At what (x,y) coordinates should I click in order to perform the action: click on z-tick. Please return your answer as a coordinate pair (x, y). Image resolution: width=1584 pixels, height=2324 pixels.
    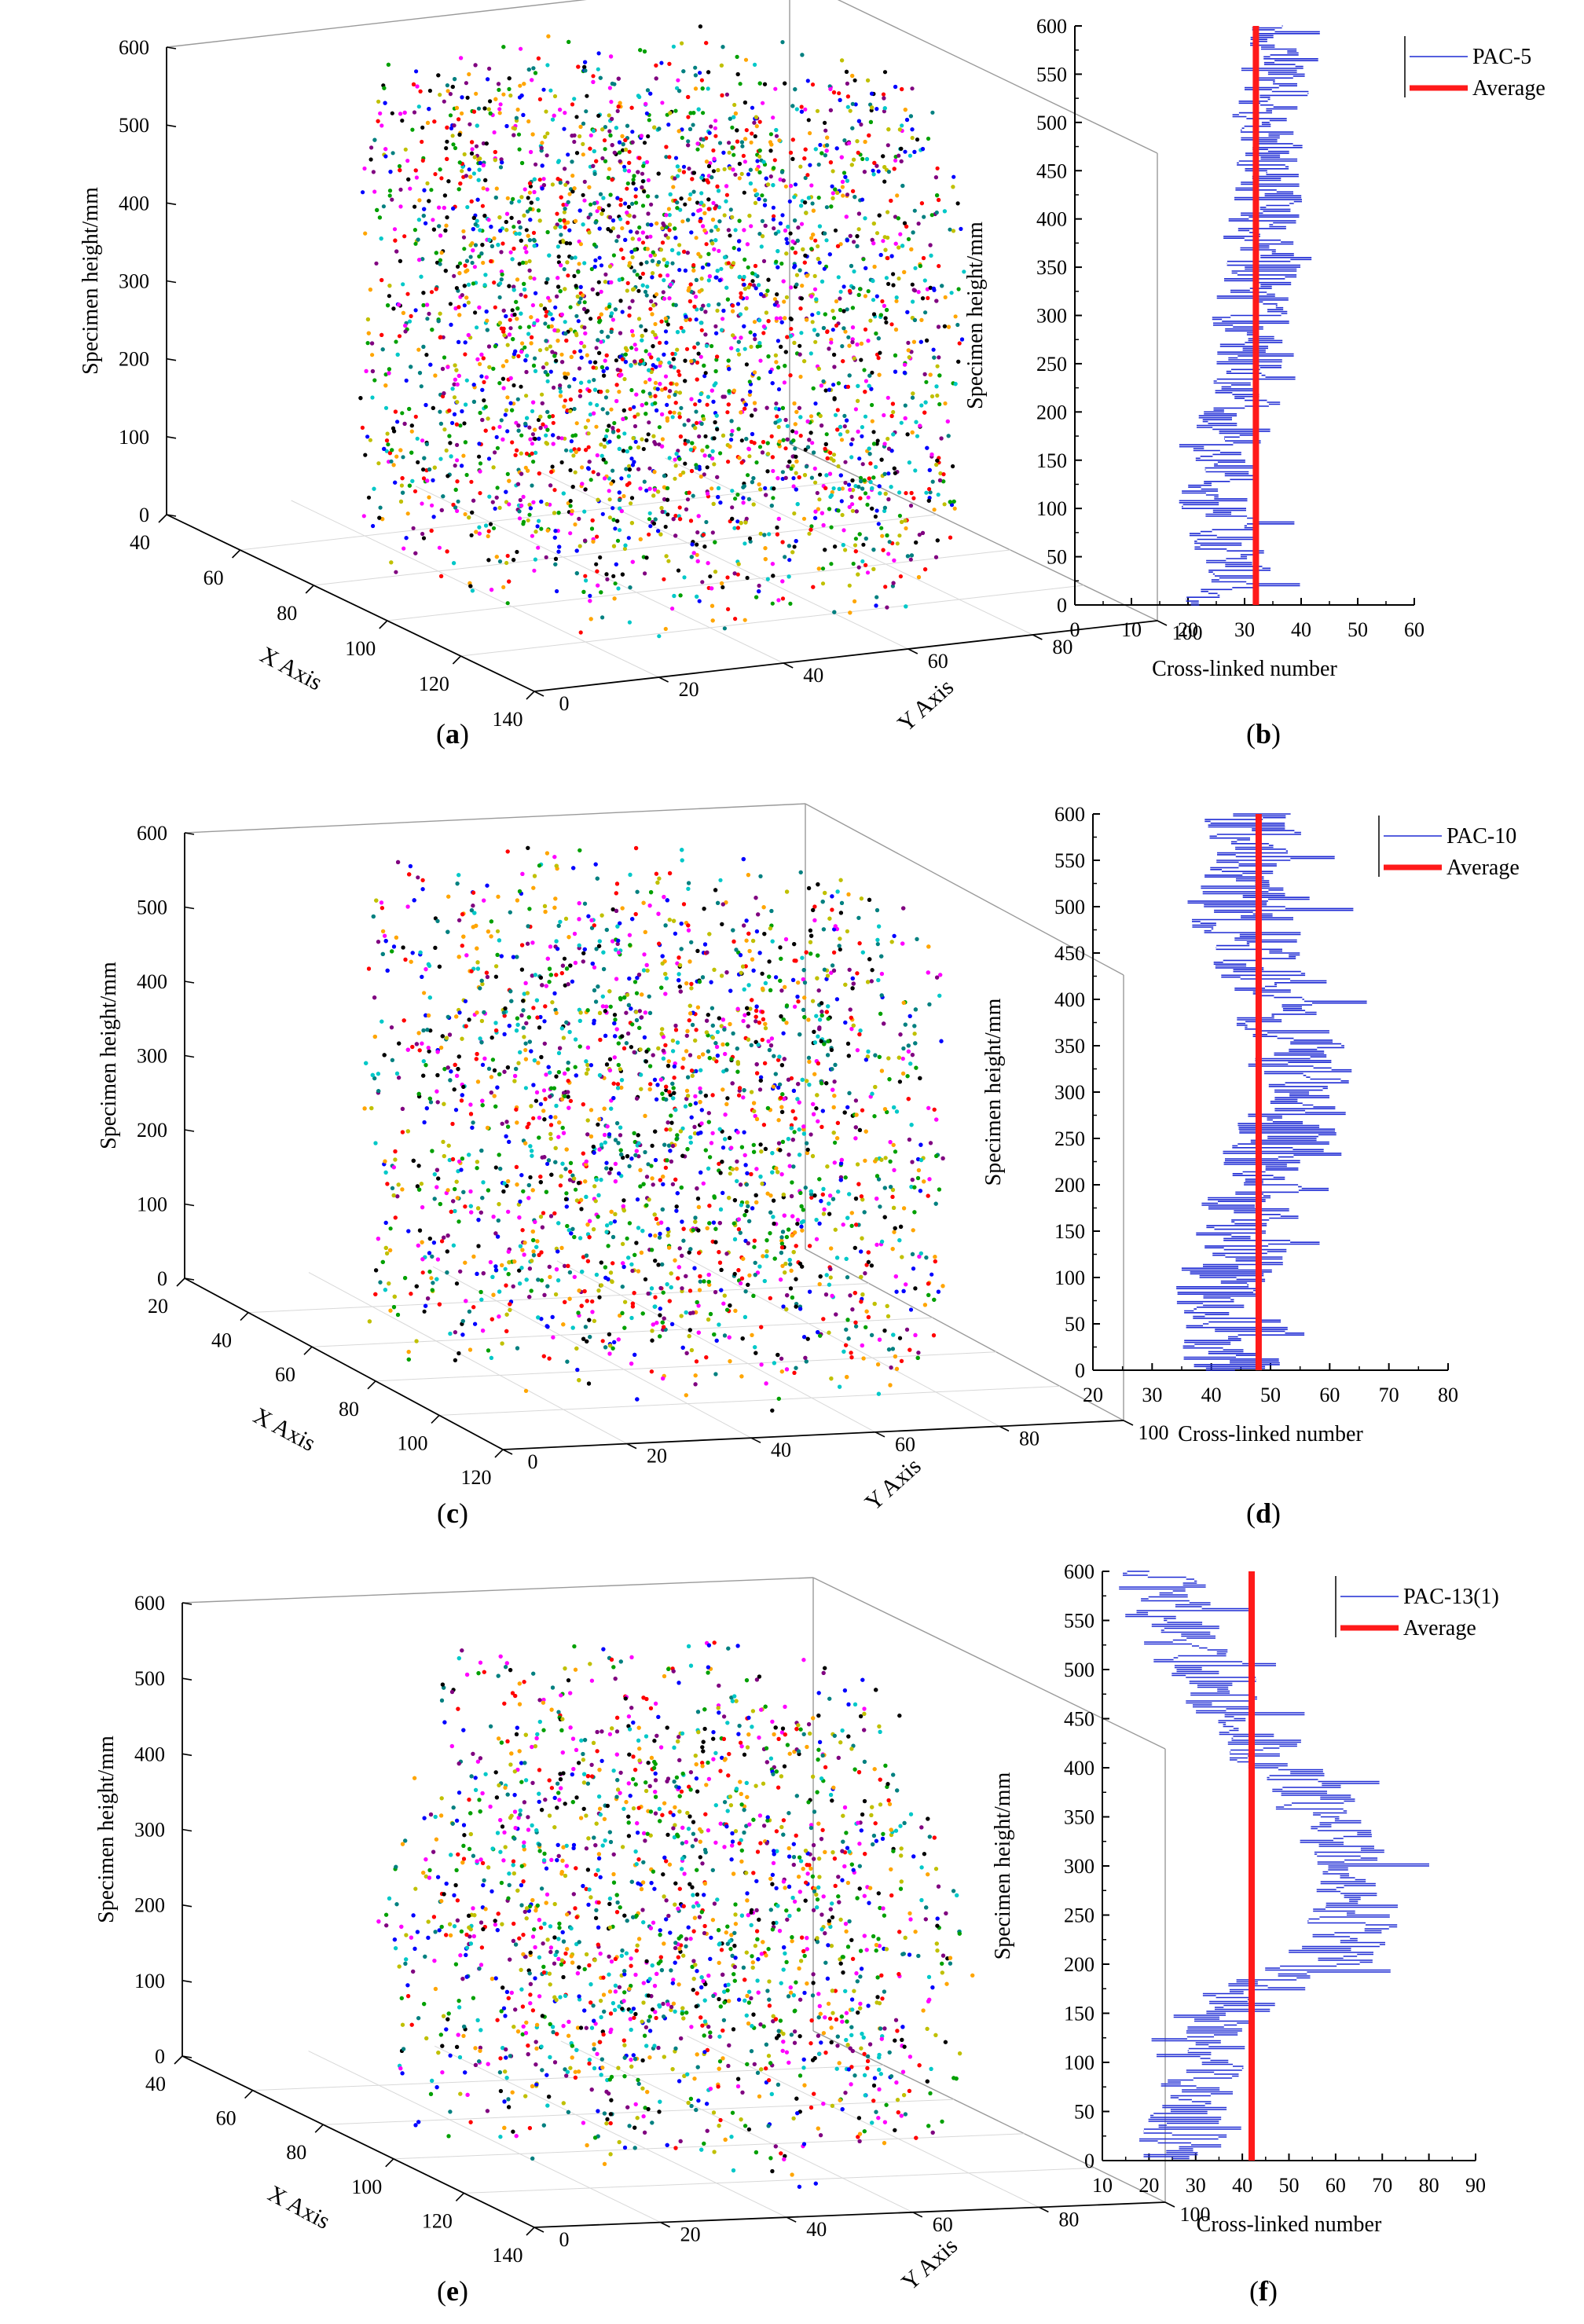
    Looking at the image, I should click on (171, 282).